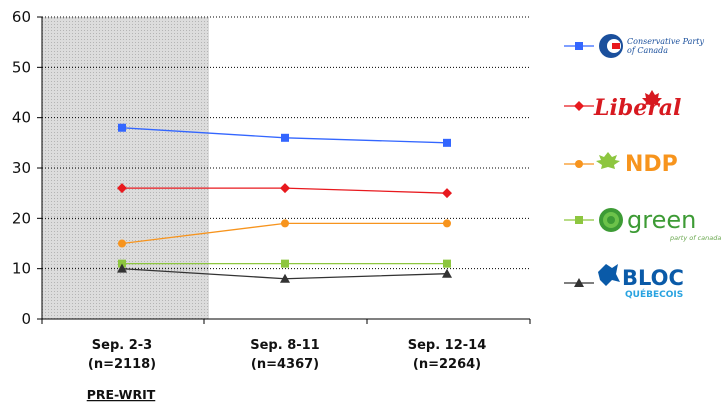 The height and width of the screenshot is (407, 725). What do you see at coordinates (122, 364) in the screenshot?
I see `x-category-sublabel-0: (n=2118)` at bounding box center [122, 364].